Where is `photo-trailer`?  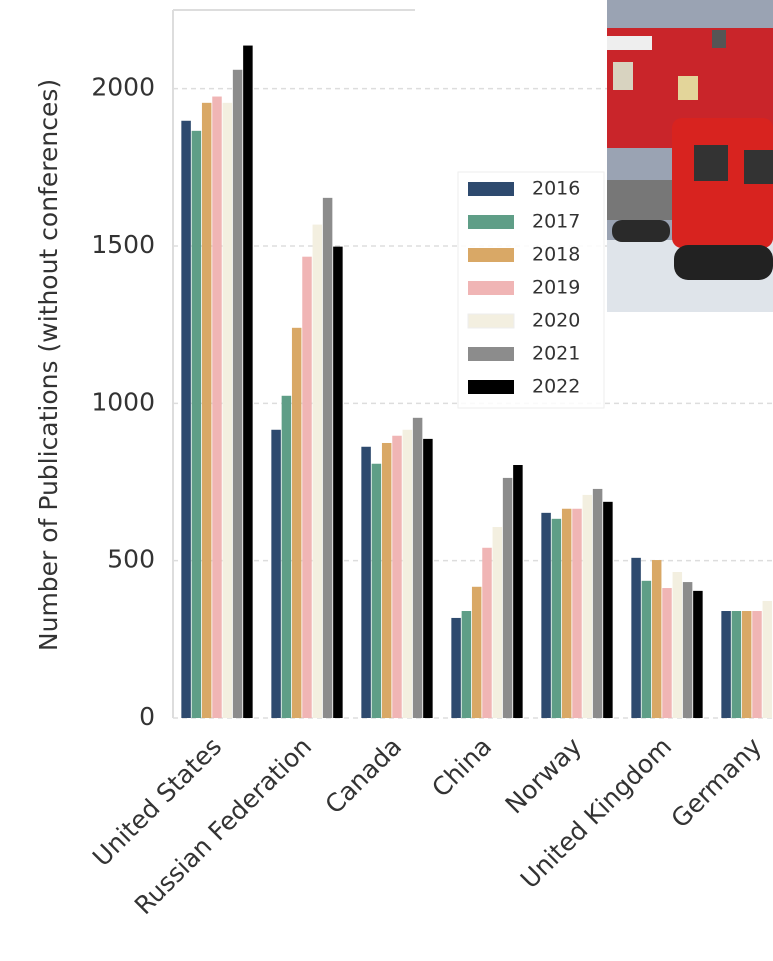
photo-trailer is located at coordinates (639, 200).